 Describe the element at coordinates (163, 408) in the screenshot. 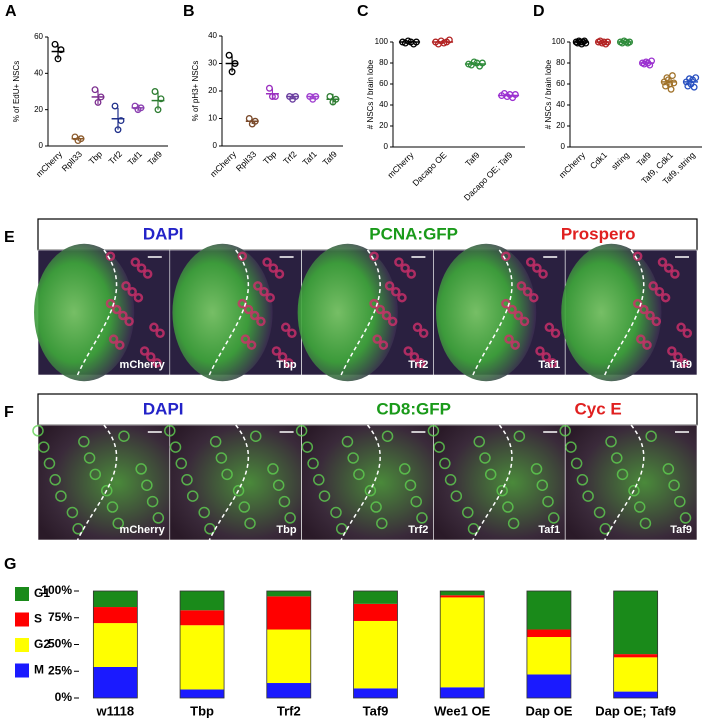

I see `stain-label: DAPI` at that location.